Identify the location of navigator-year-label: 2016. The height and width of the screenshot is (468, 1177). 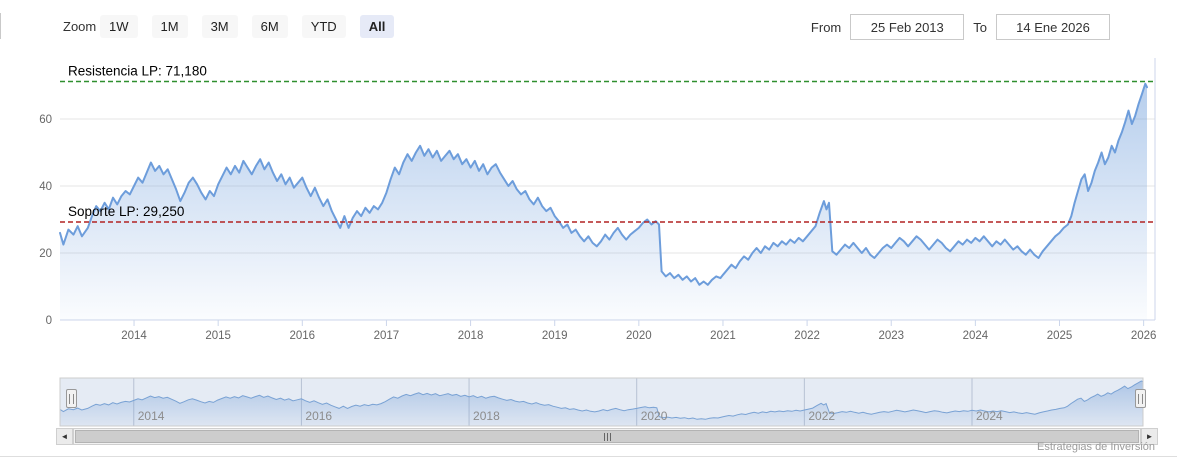
(318, 416).